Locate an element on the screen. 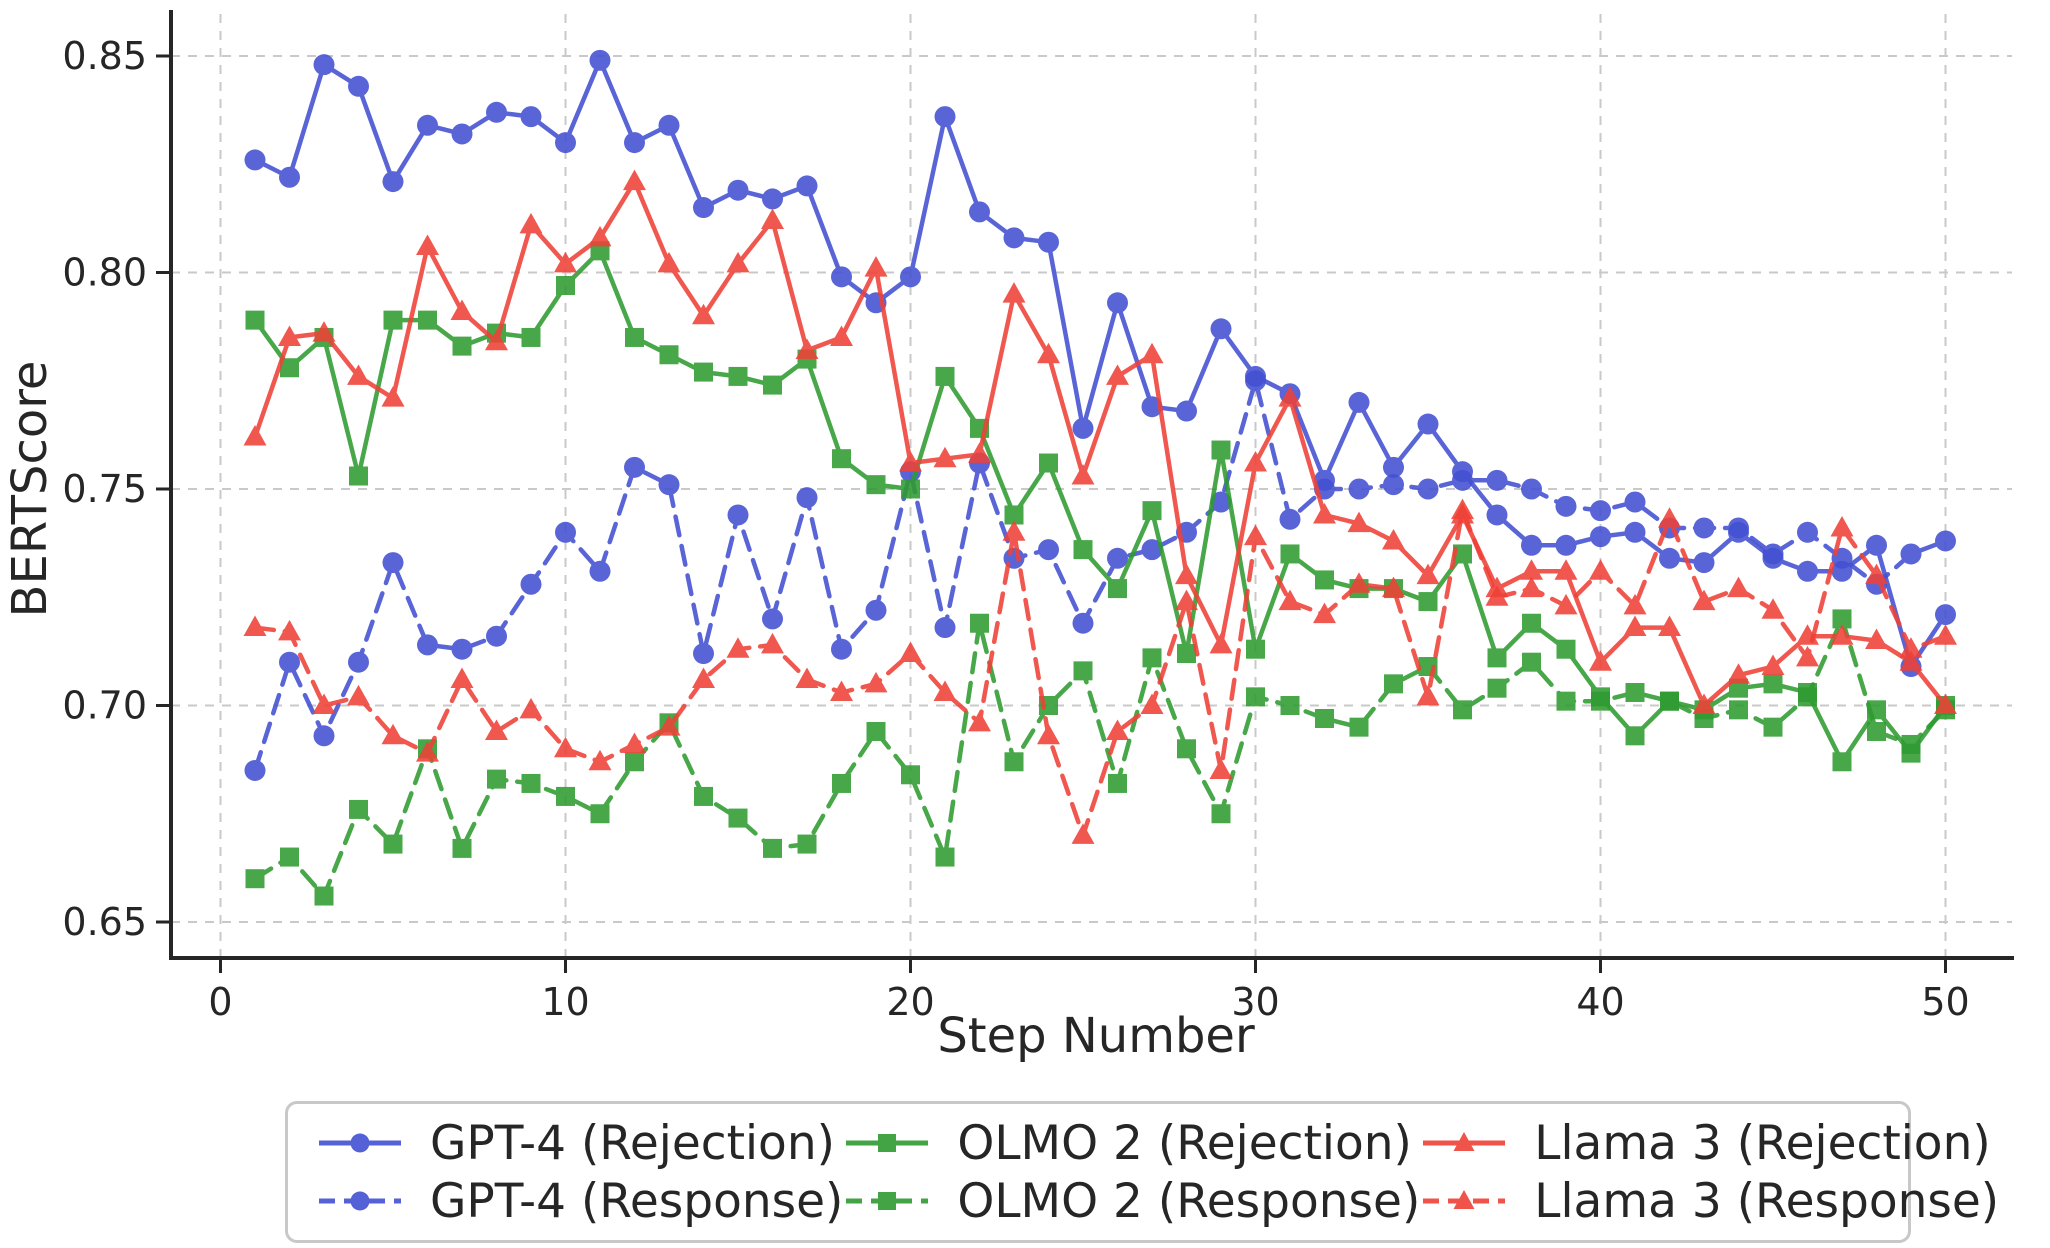 This screenshot has width=2050, height=1248. legend-label: Llama 3 (Response) is located at coordinates (1767, 1201).